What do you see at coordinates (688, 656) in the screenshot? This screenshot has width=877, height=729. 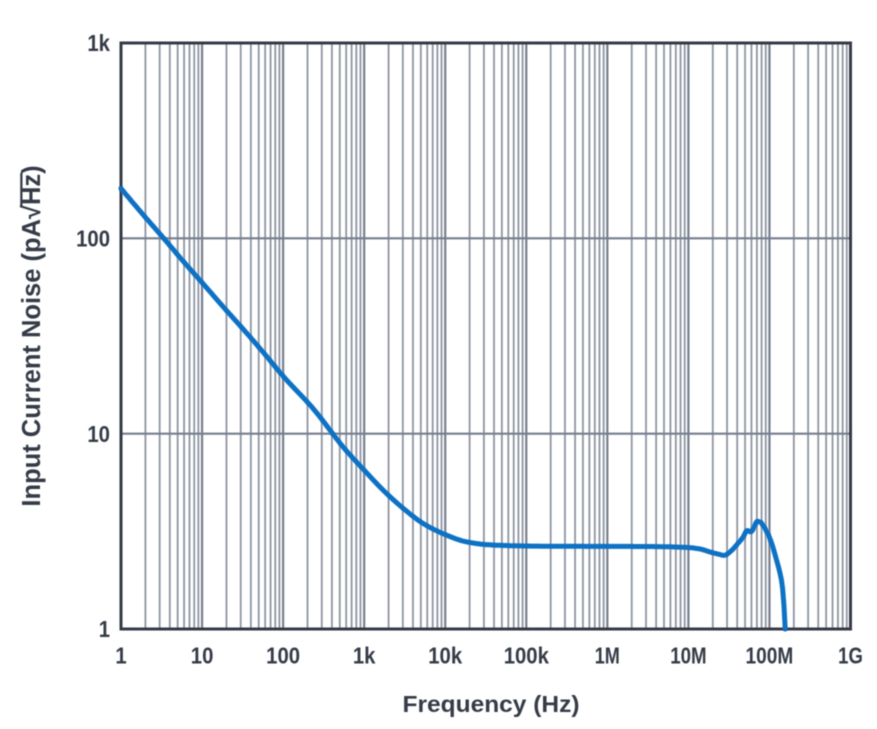 I see `svg-text: 10M` at bounding box center [688, 656].